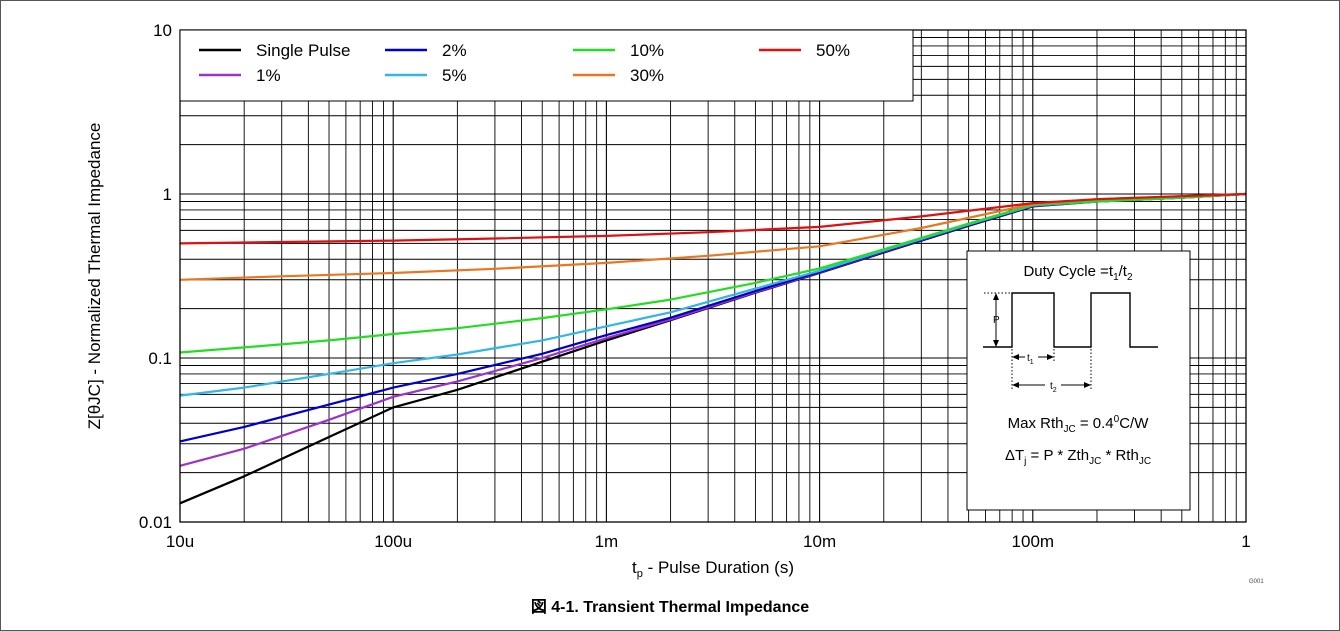 This screenshot has height=631, width=1340. I want to click on y-tick-label: 1, so click(167, 194).